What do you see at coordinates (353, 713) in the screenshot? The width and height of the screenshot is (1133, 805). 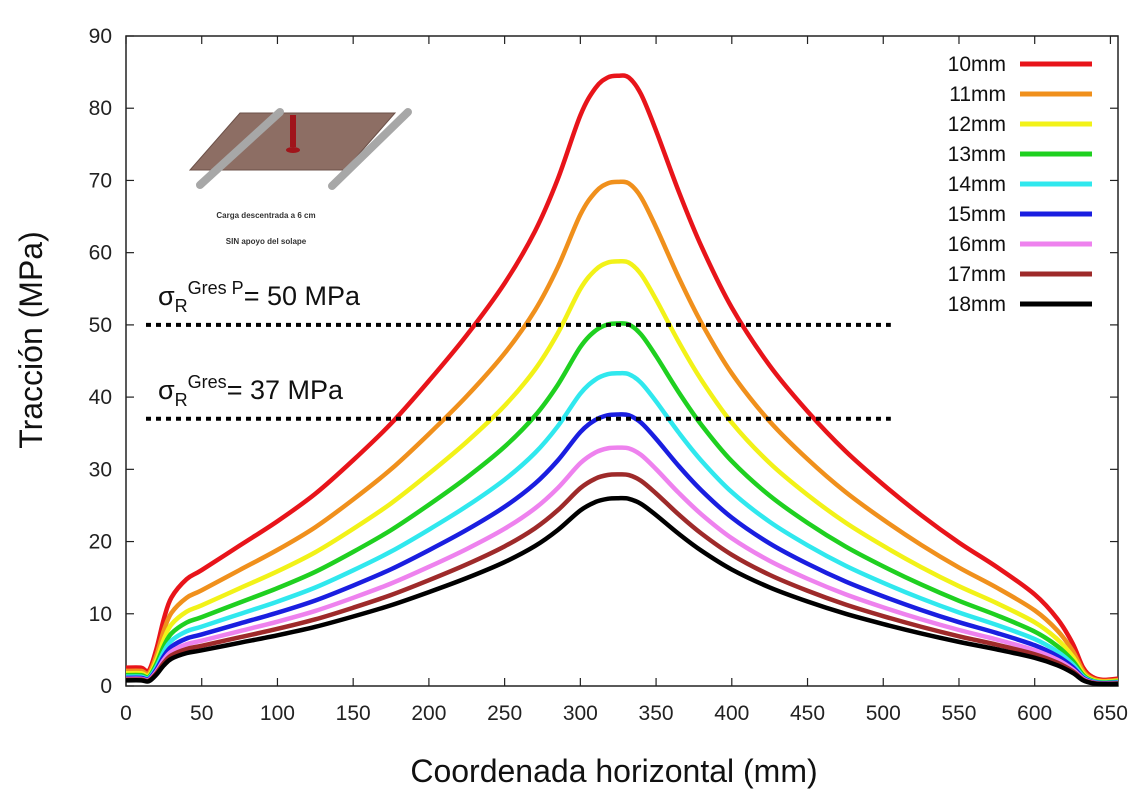 I see `x-tick-label: 150` at bounding box center [353, 713].